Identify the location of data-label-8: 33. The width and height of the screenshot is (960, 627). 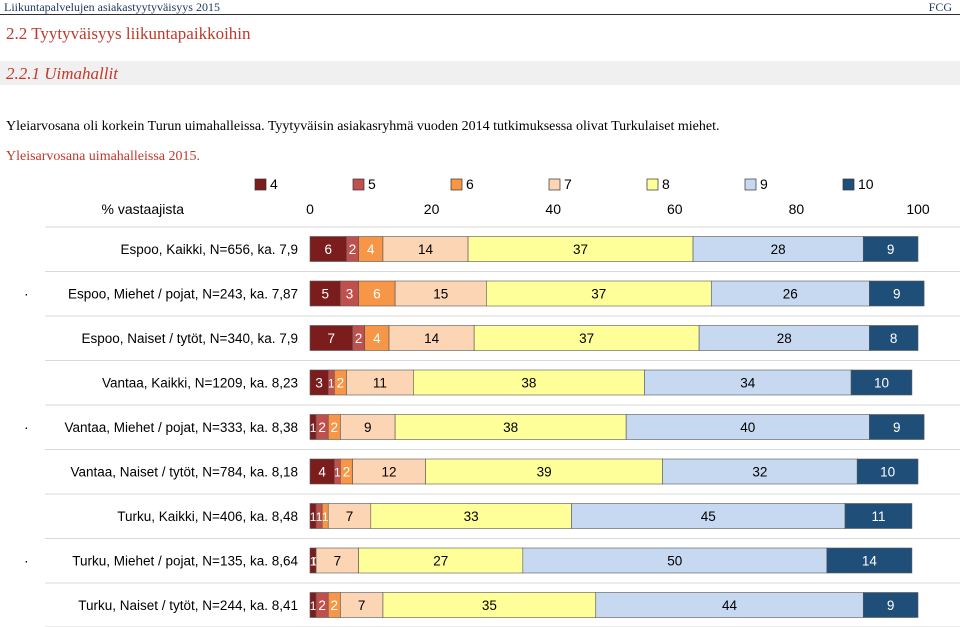
(471, 516).